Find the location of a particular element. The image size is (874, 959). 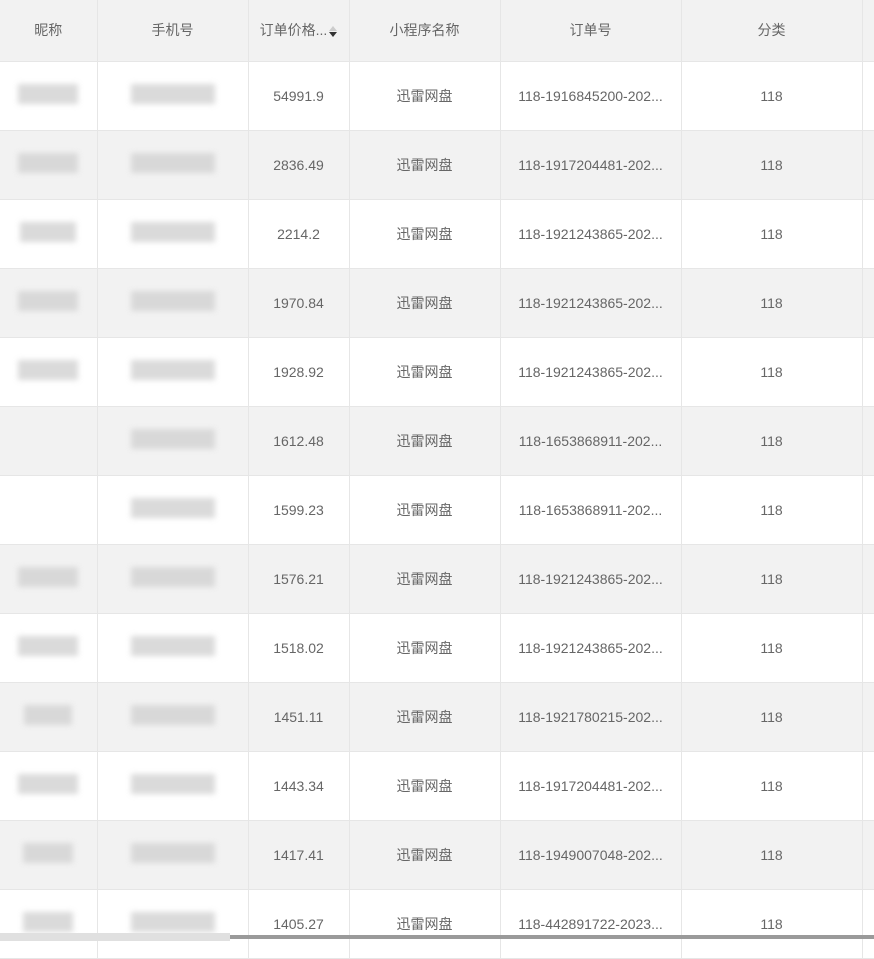

table-row: 2836.49 迅雷网盘 118-1917204481-202... 118 is located at coordinates (437, 165).